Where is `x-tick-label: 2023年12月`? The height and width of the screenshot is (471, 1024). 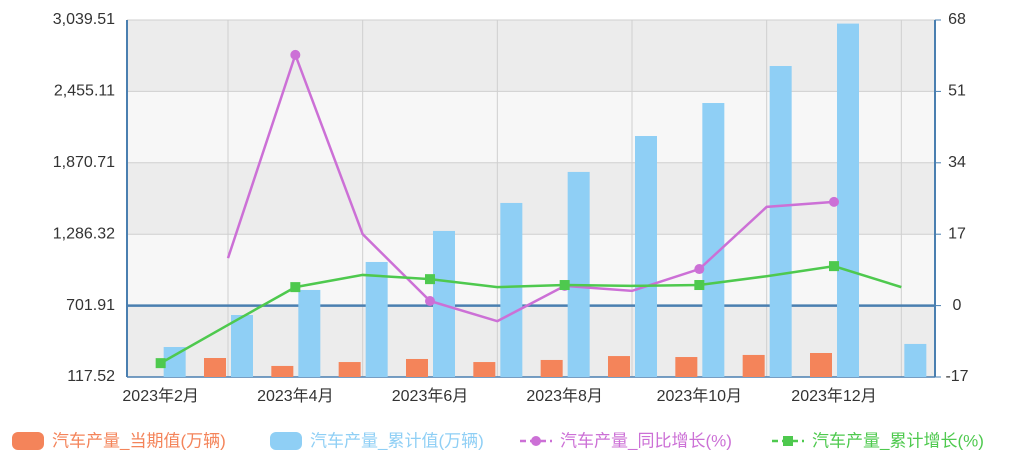 x-tick-label: 2023年12月 is located at coordinates (833, 396).